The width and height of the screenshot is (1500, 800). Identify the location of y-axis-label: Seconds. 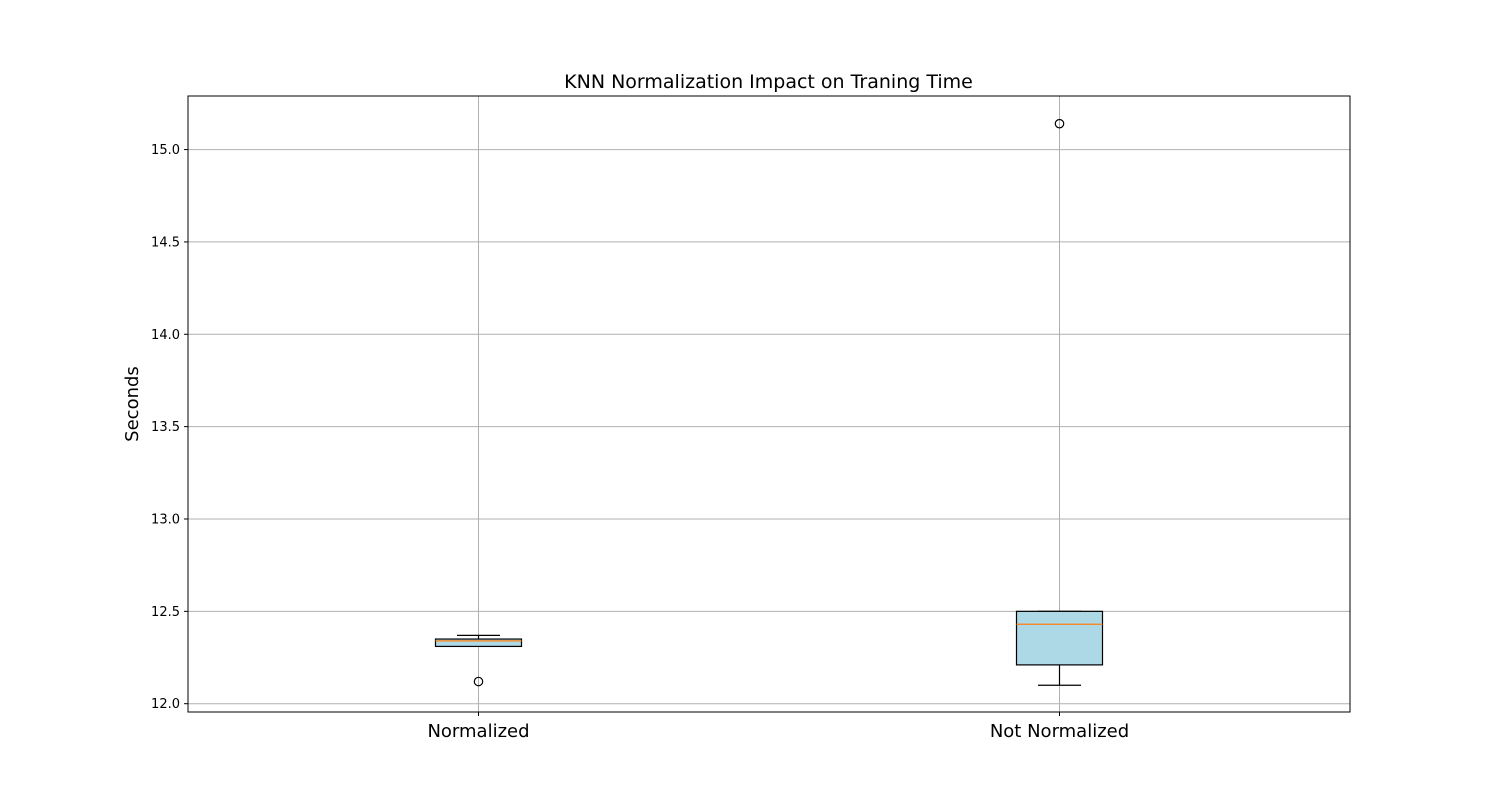
(132, 404).